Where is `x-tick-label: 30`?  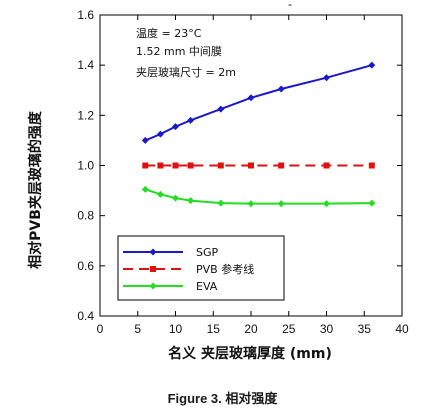
x-tick-label: 30 is located at coordinates (327, 329).